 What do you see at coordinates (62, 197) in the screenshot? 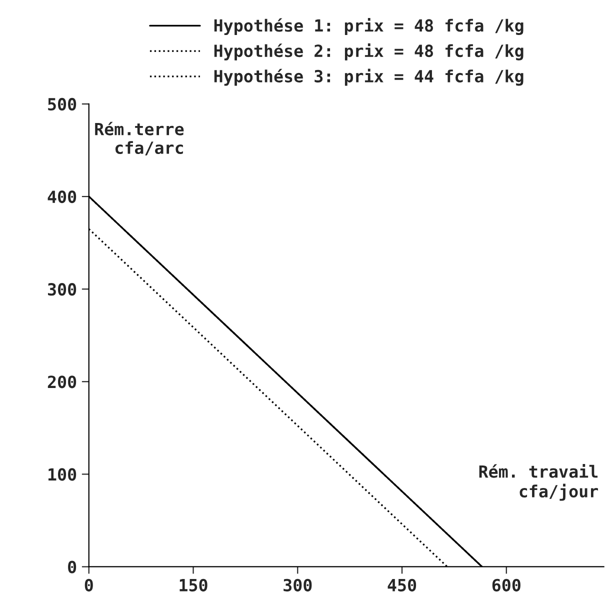
I see `y-tick-label: 400` at bounding box center [62, 197].